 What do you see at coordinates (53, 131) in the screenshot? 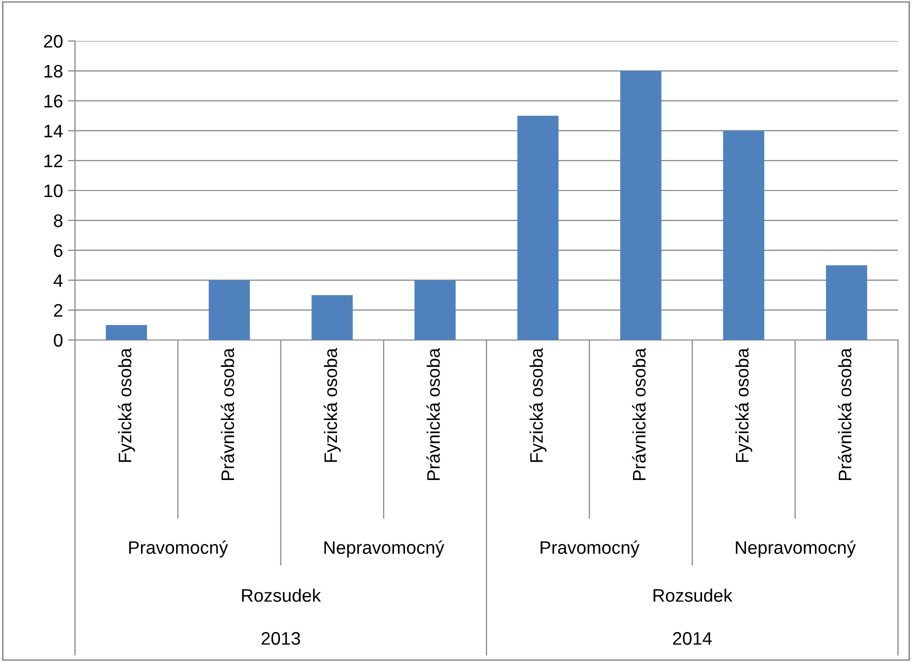
I see `y-tick-label: 14` at bounding box center [53, 131].